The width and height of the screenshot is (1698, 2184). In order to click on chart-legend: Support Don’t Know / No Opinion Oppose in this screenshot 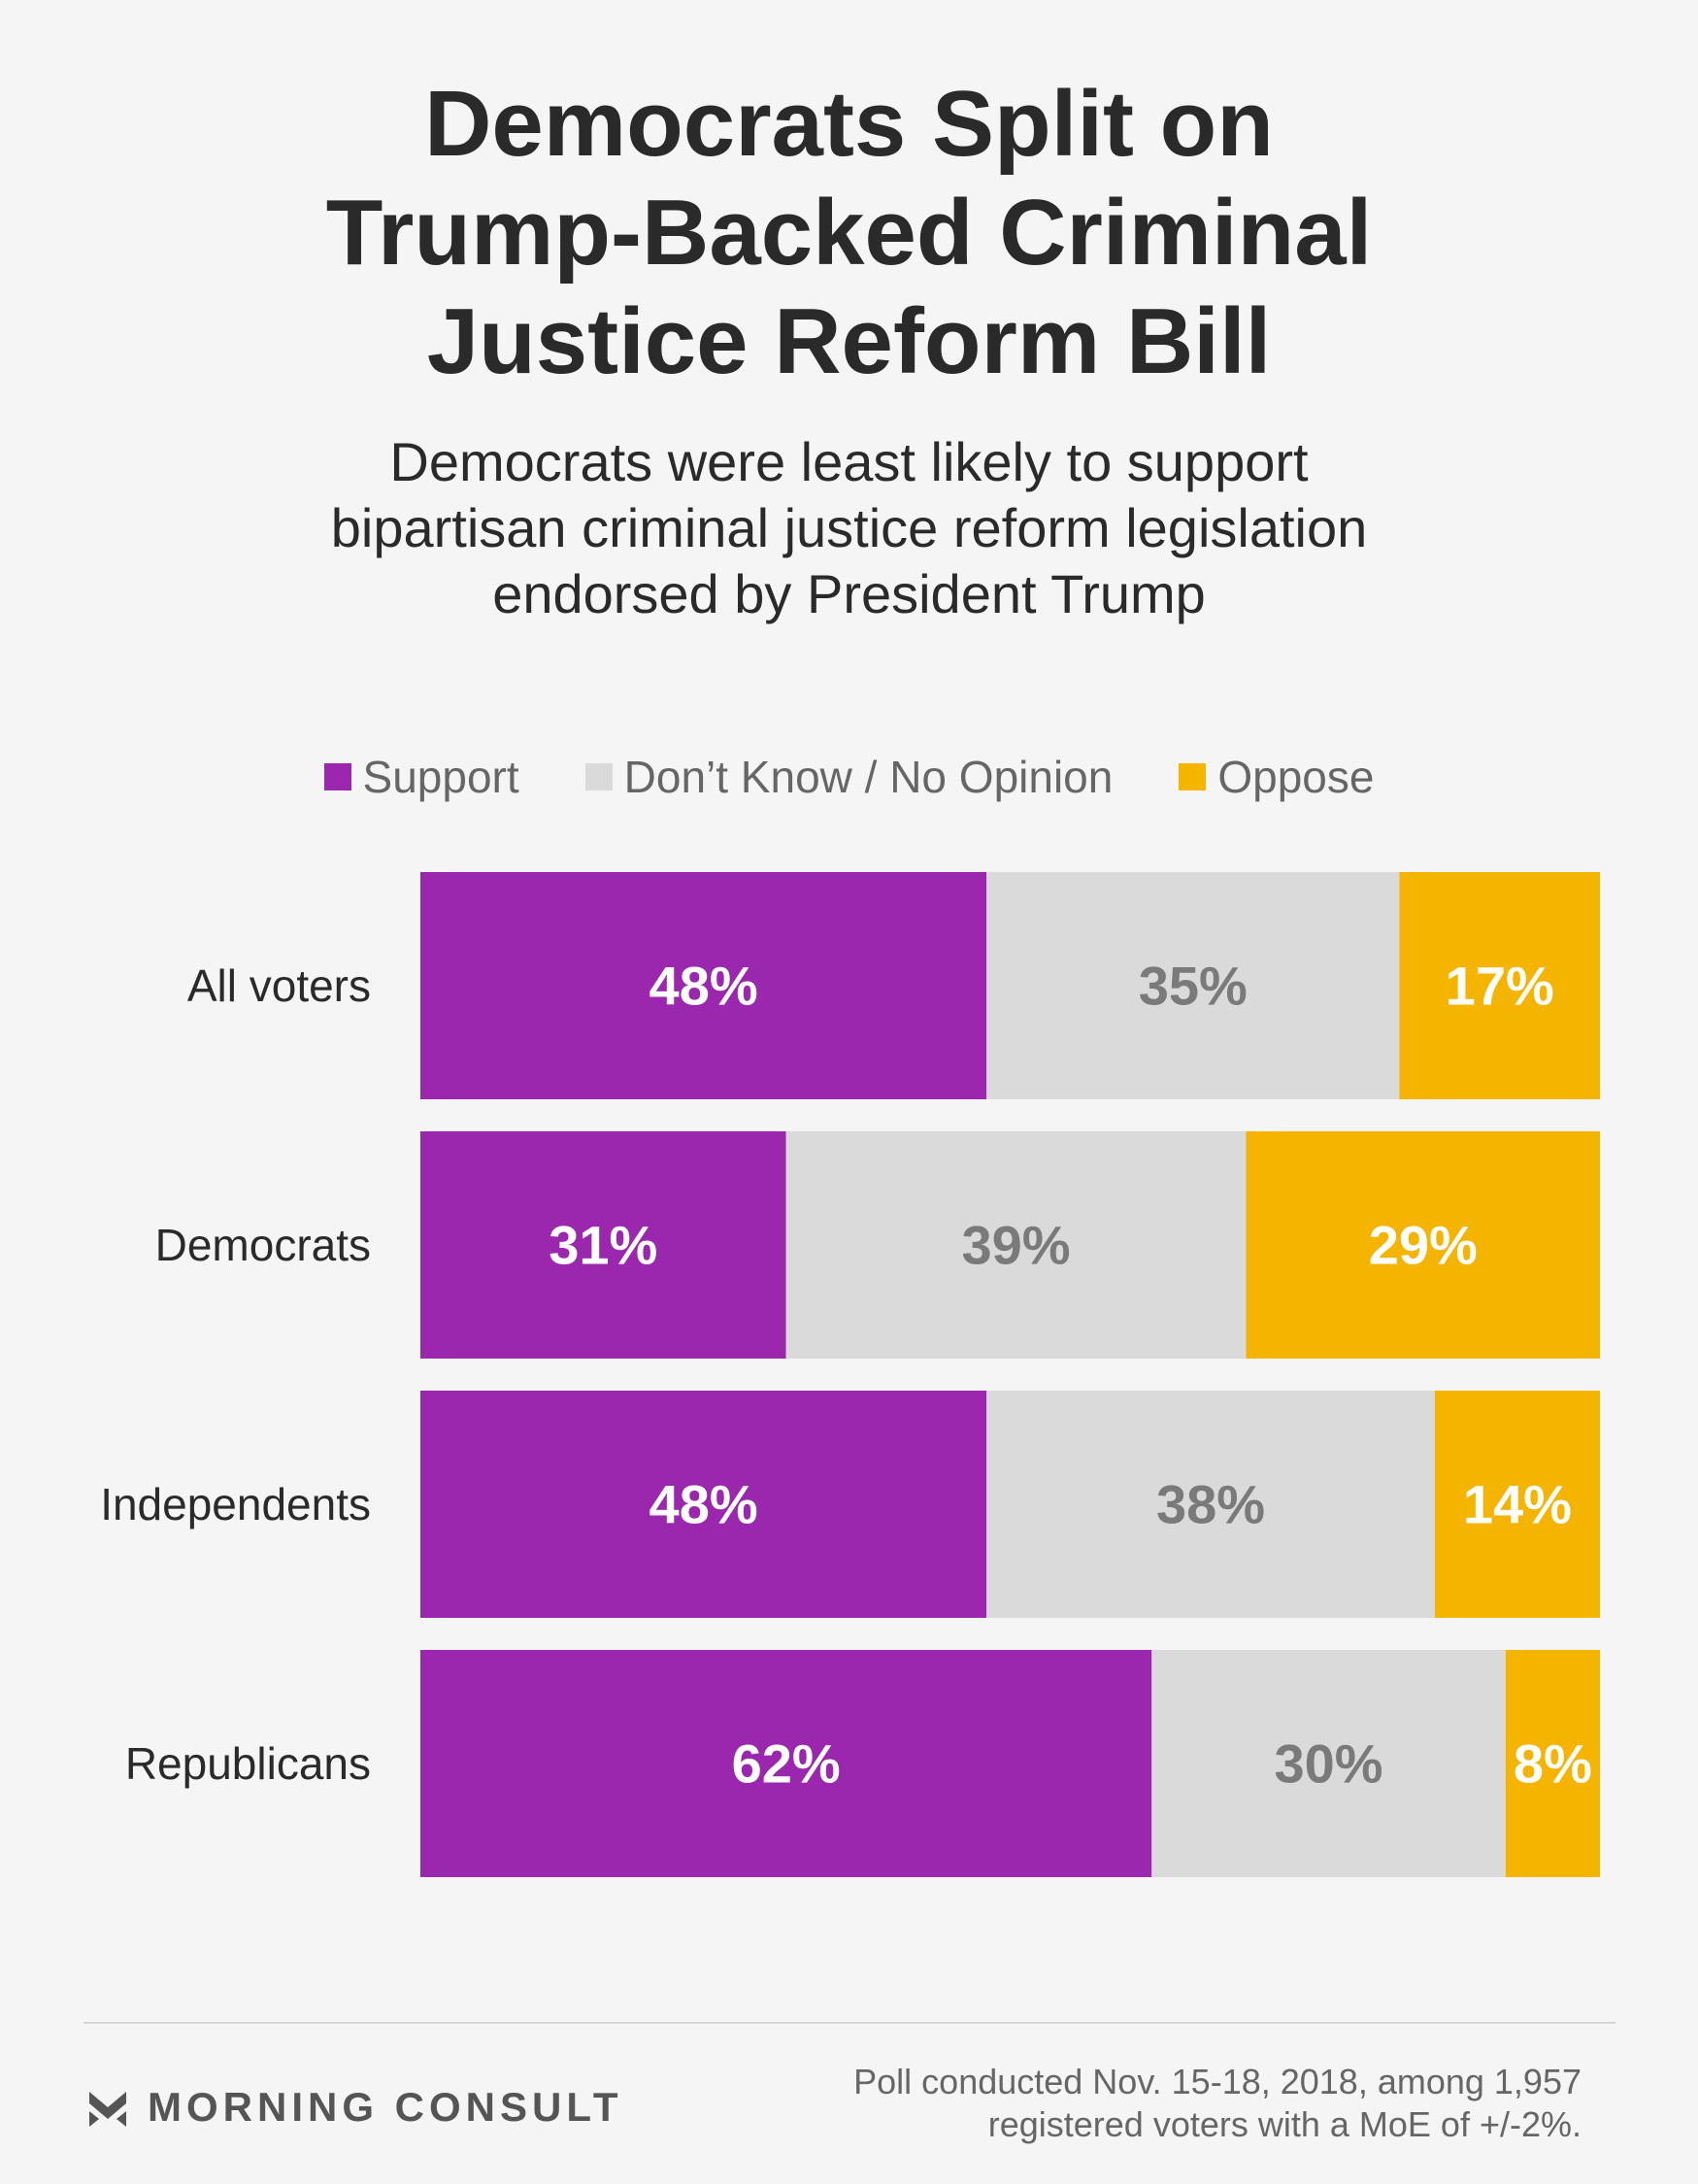, I will do `click(849, 777)`.